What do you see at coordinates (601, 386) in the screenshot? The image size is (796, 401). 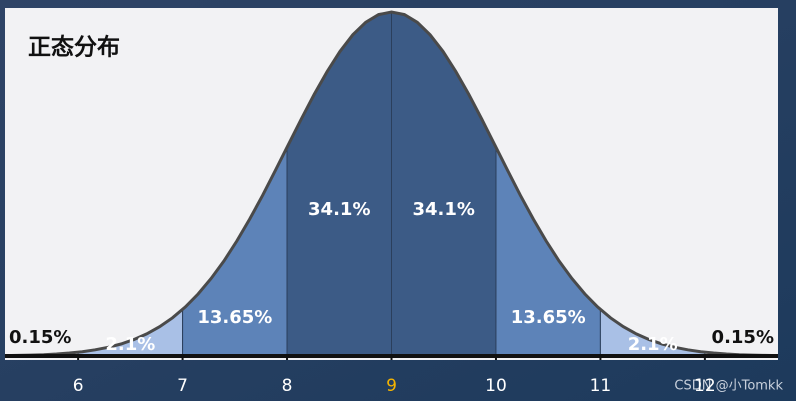 I see `x-tick-label: 11` at bounding box center [601, 386].